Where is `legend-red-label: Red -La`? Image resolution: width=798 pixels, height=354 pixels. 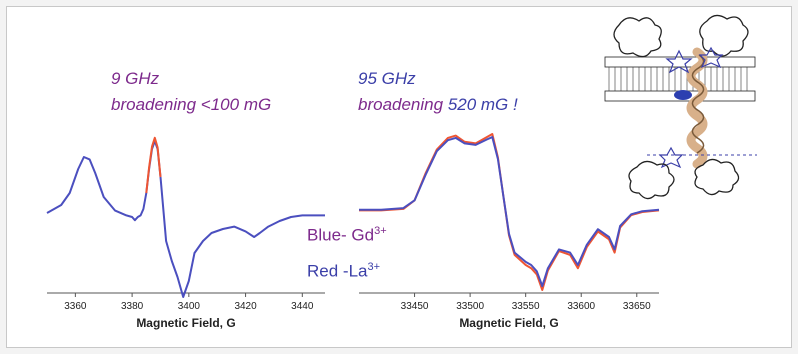
legend-red-label: Red -La is located at coordinates (337, 271).